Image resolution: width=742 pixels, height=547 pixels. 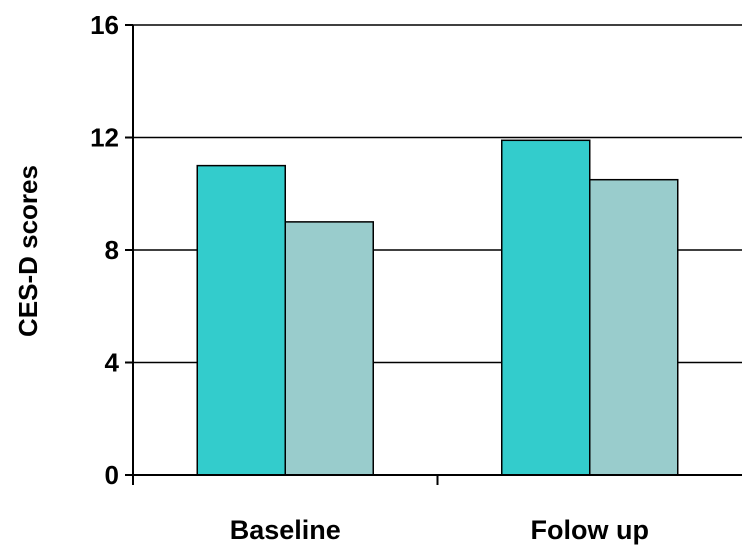 I want to click on y-tick-label-12: 12, so click(x=104, y=138).